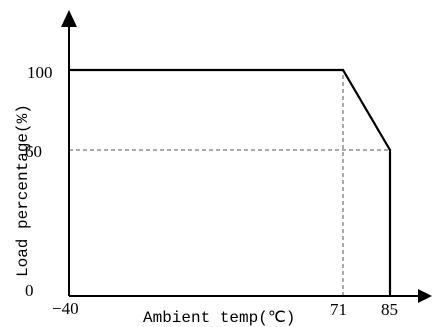 This screenshot has height=327, width=432. I want to click on y-tick-label-0: 0, so click(29, 290).